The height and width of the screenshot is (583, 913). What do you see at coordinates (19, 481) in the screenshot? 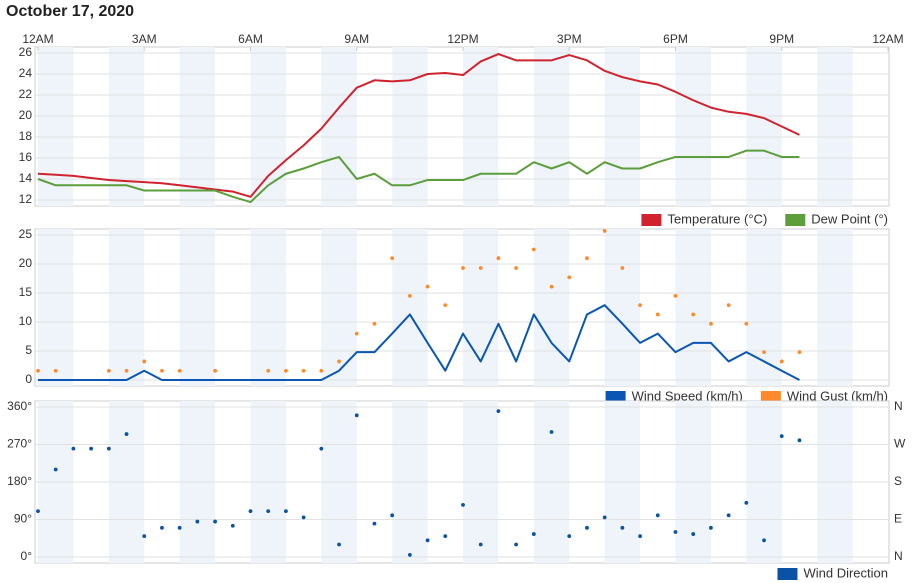
I see `y-tick-label: 180°` at bounding box center [19, 481].